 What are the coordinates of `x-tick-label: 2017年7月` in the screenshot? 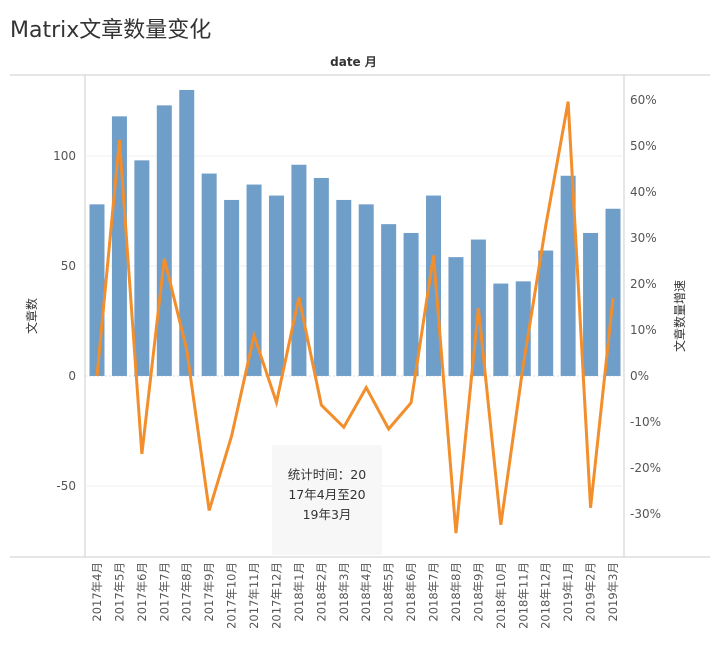 It's located at (164, 592).